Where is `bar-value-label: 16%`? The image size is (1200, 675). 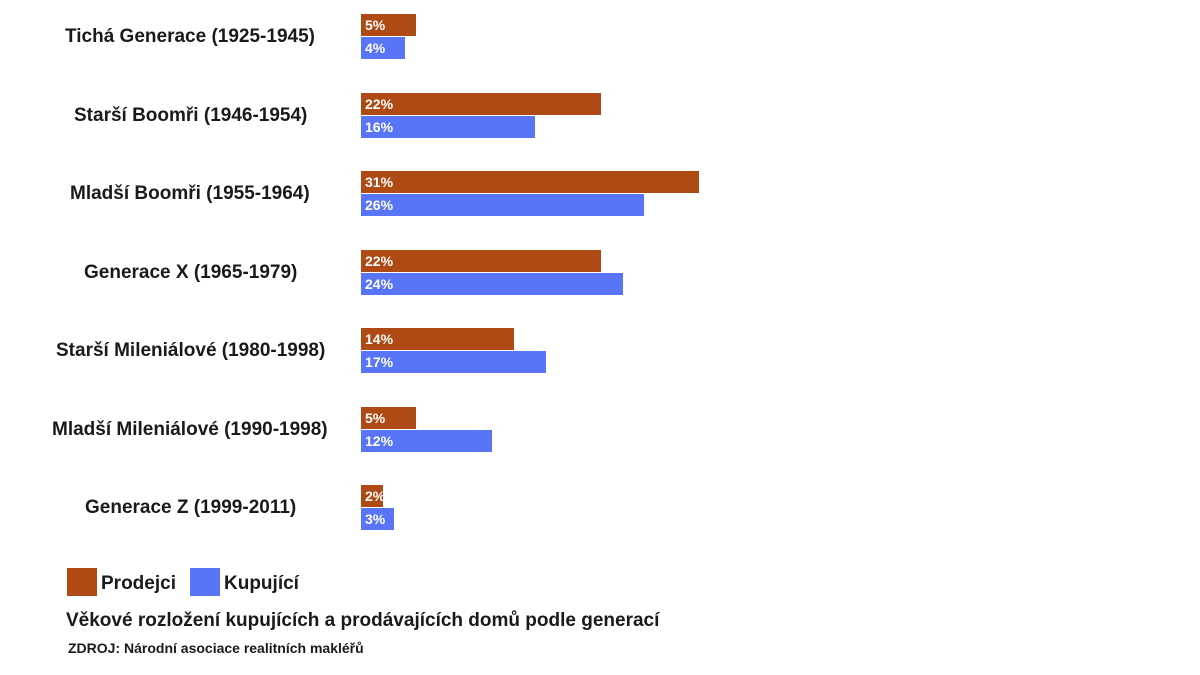 bar-value-label: 16% is located at coordinates (379, 127).